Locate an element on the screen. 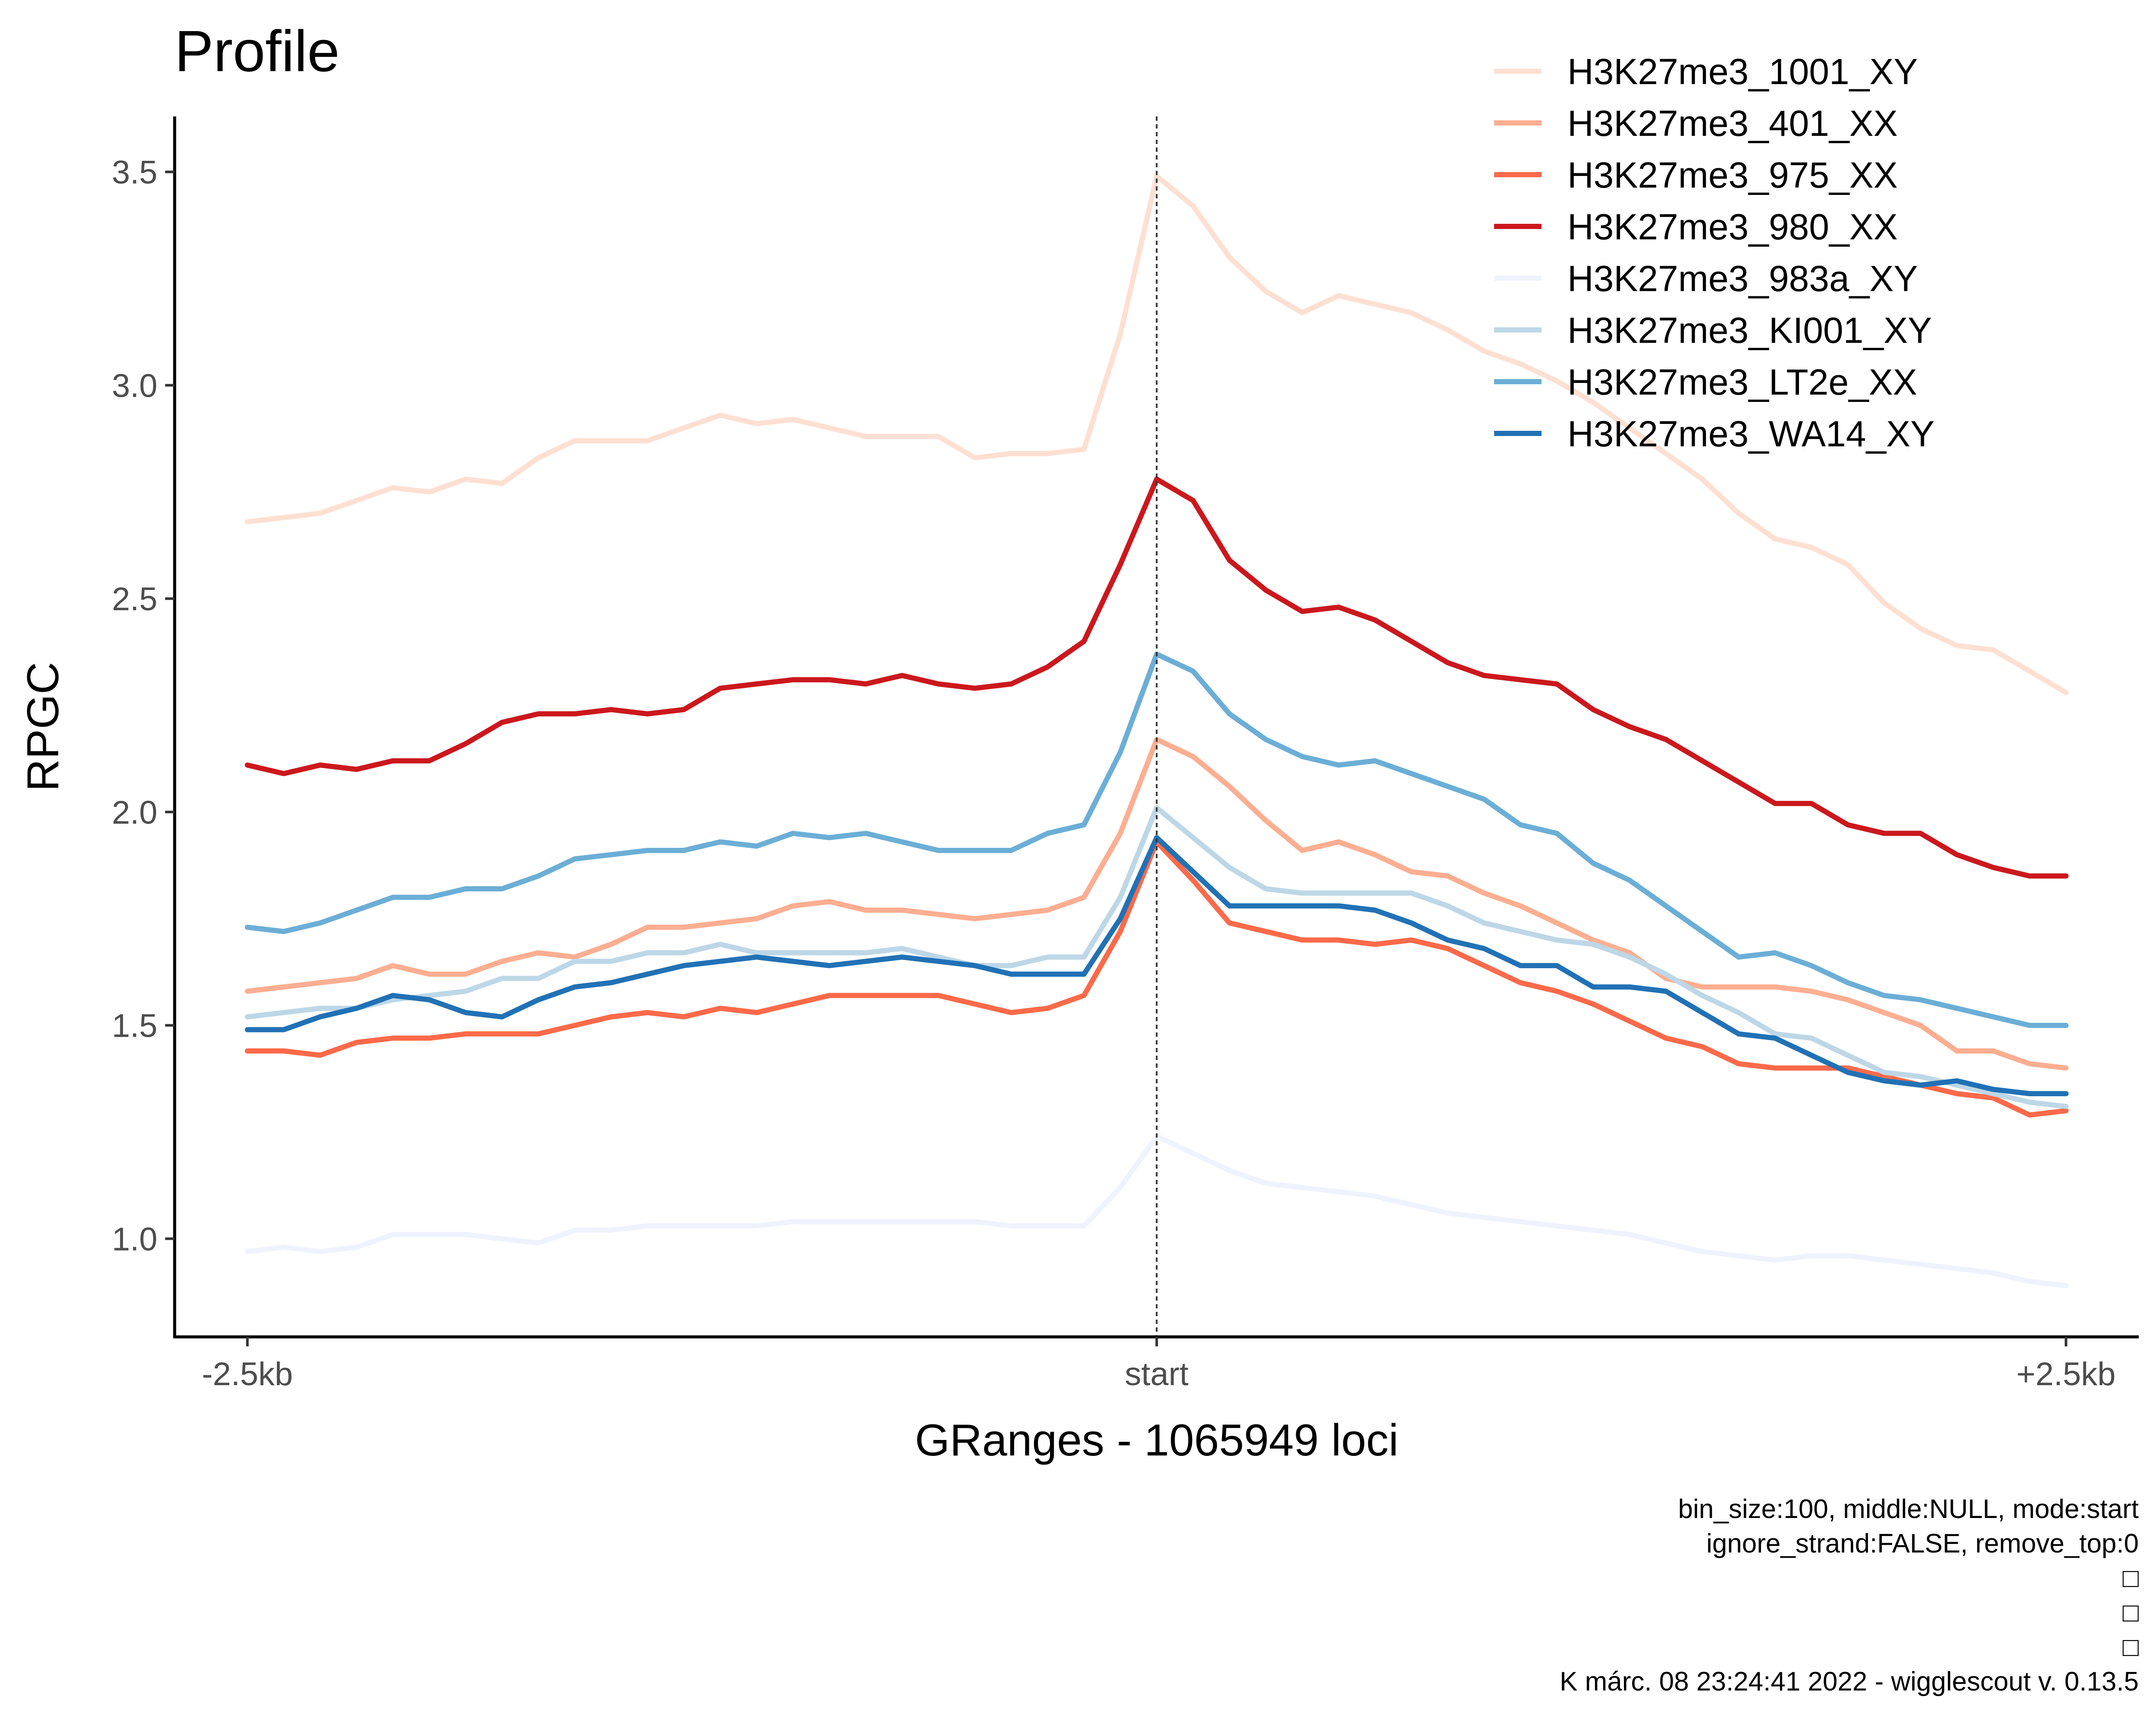 Image resolution: width=2156 pixels, height=1725 pixels. legend-label: H3K27me3_1001_XY is located at coordinates (1742, 72).